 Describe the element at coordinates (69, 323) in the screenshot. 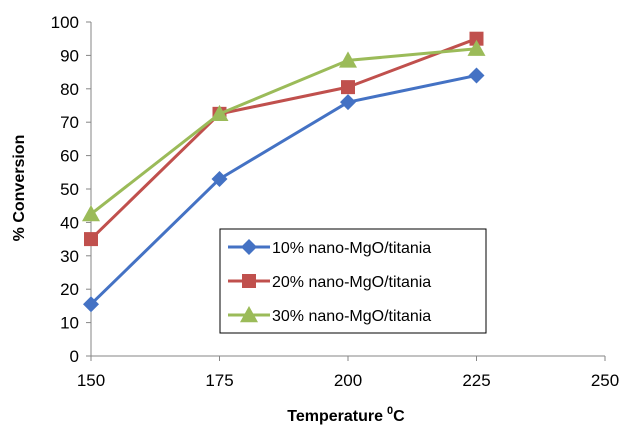

I see `y-tick-label: 10` at that location.